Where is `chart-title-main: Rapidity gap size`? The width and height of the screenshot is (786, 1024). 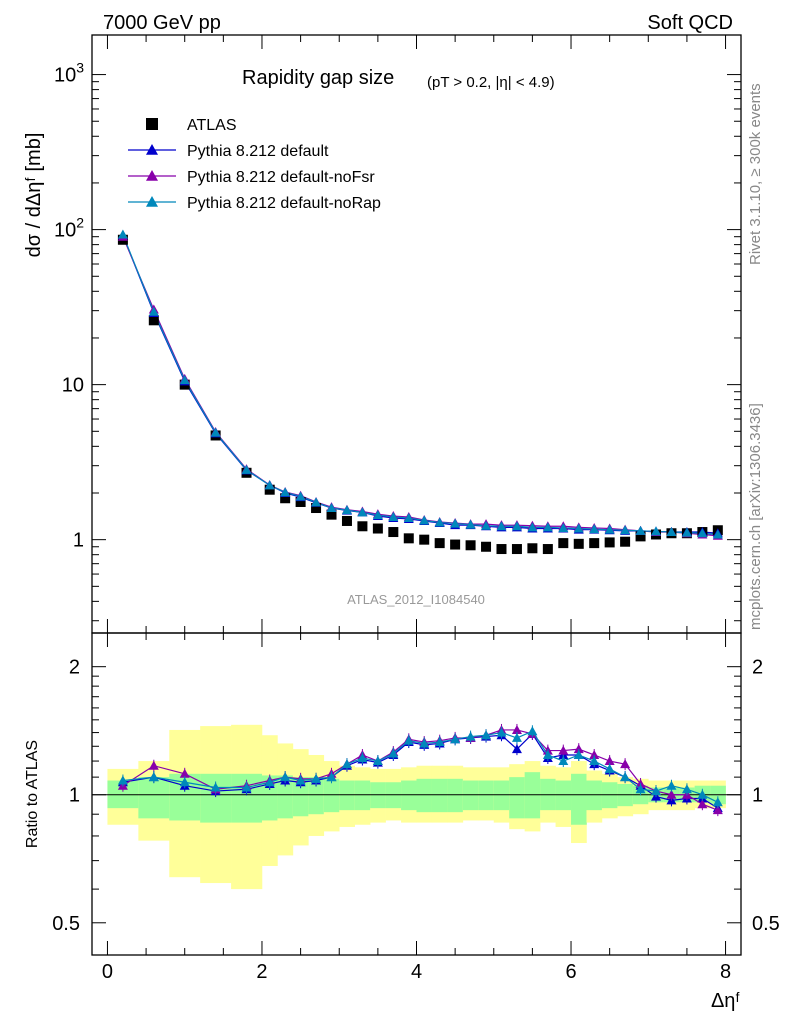
chart-title-main: Rapidity gap size is located at coordinates (318, 78).